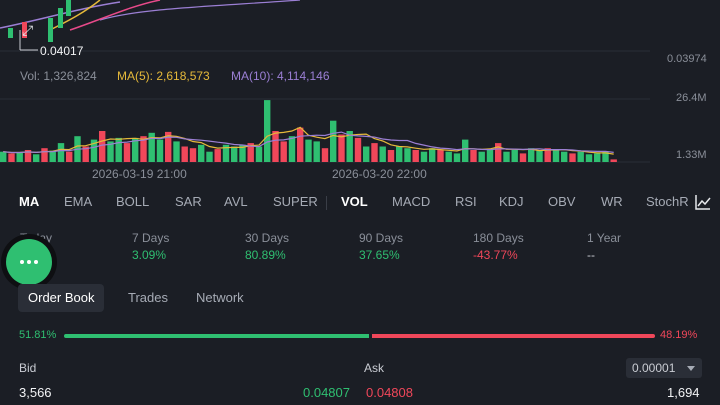 This screenshot has width=720, height=405. I want to click on tab-wr: WR, so click(612, 201).